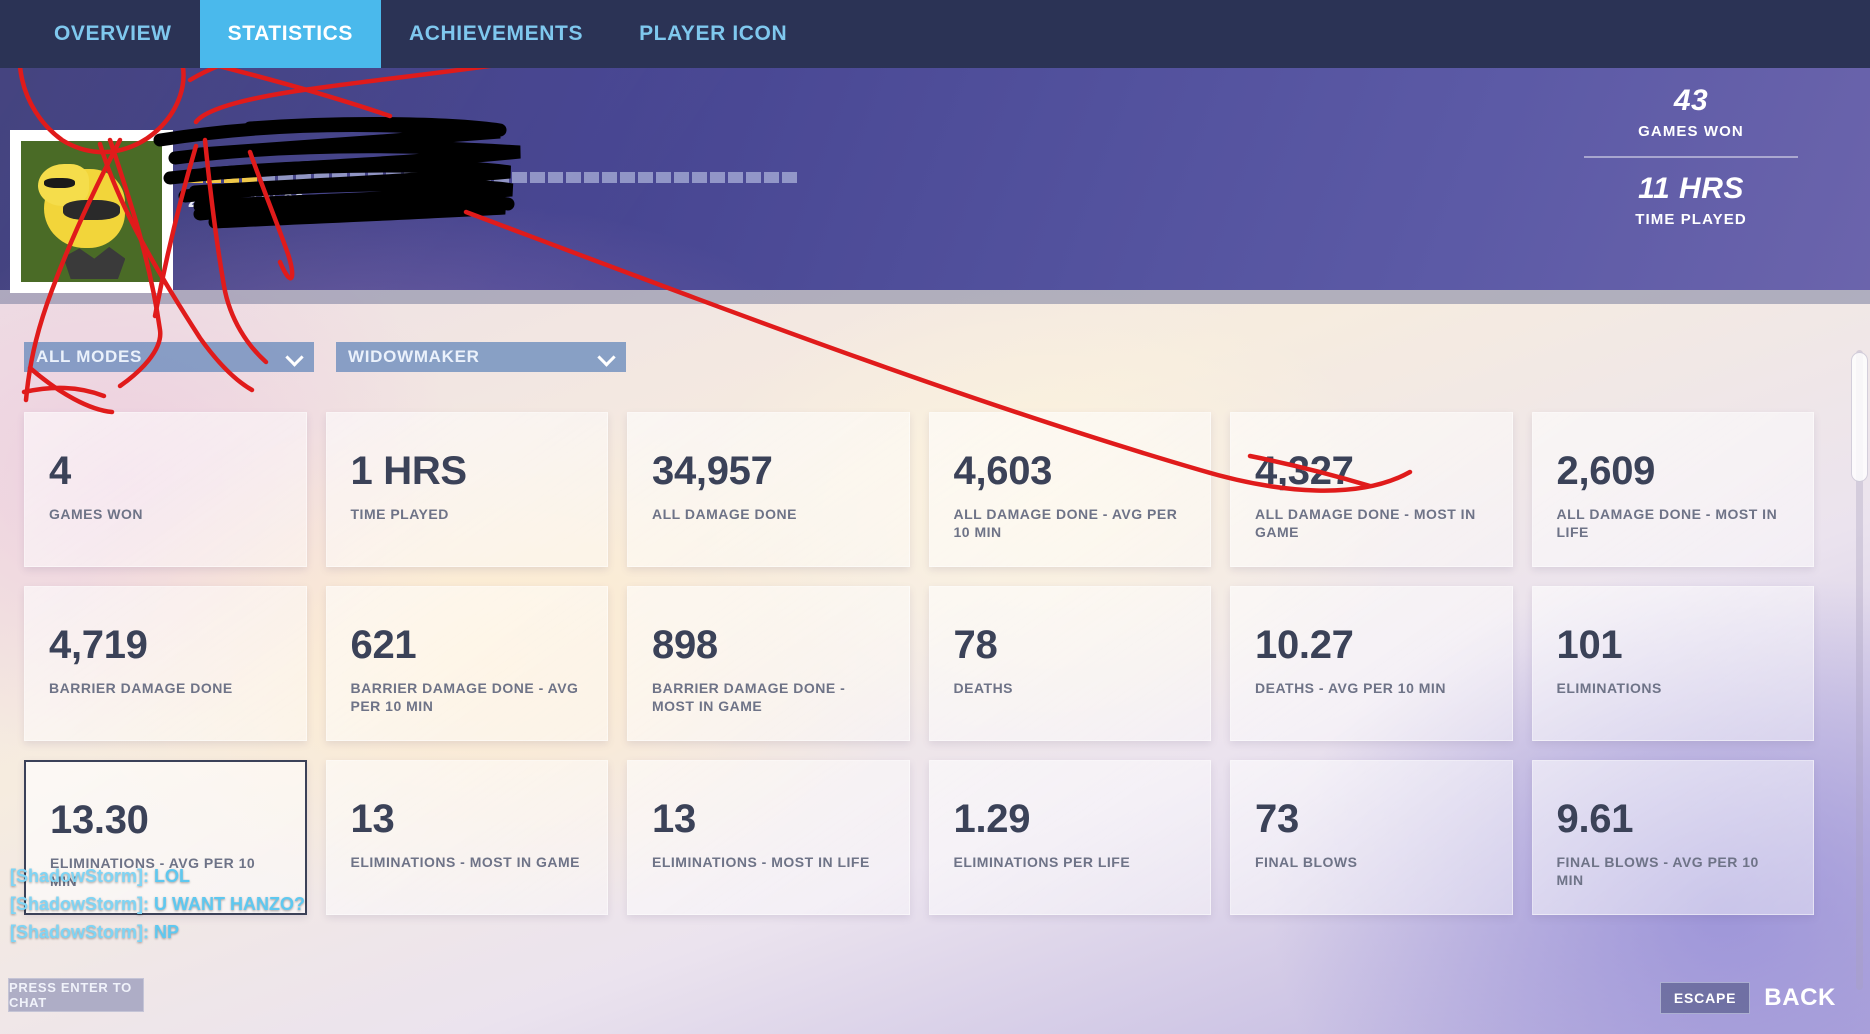  What do you see at coordinates (294, 357) in the screenshot?
I see `chevron-down-icon` at bounding box center [294, 357].